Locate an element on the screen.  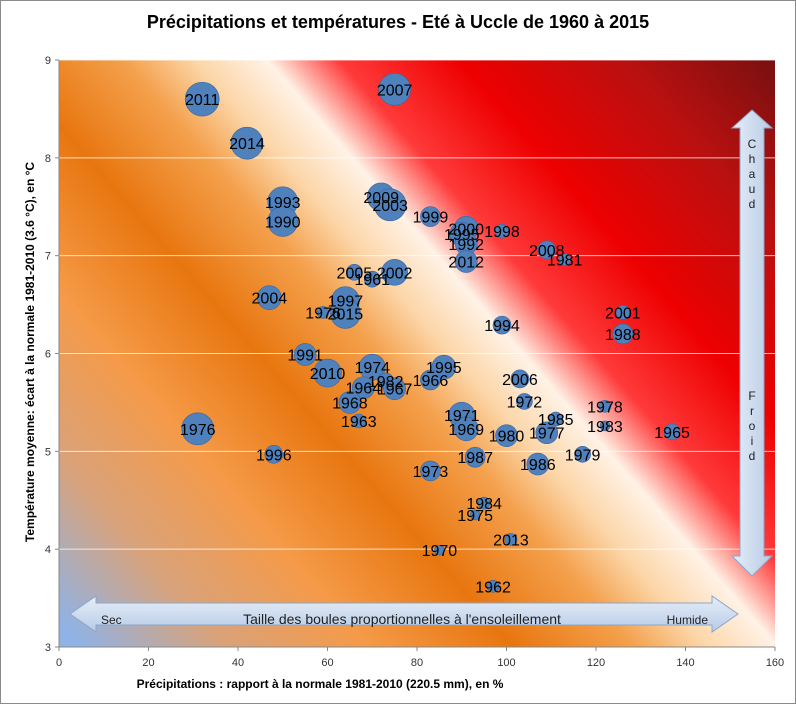
bubble-label: 2006 is located at coordinates (520, 380).